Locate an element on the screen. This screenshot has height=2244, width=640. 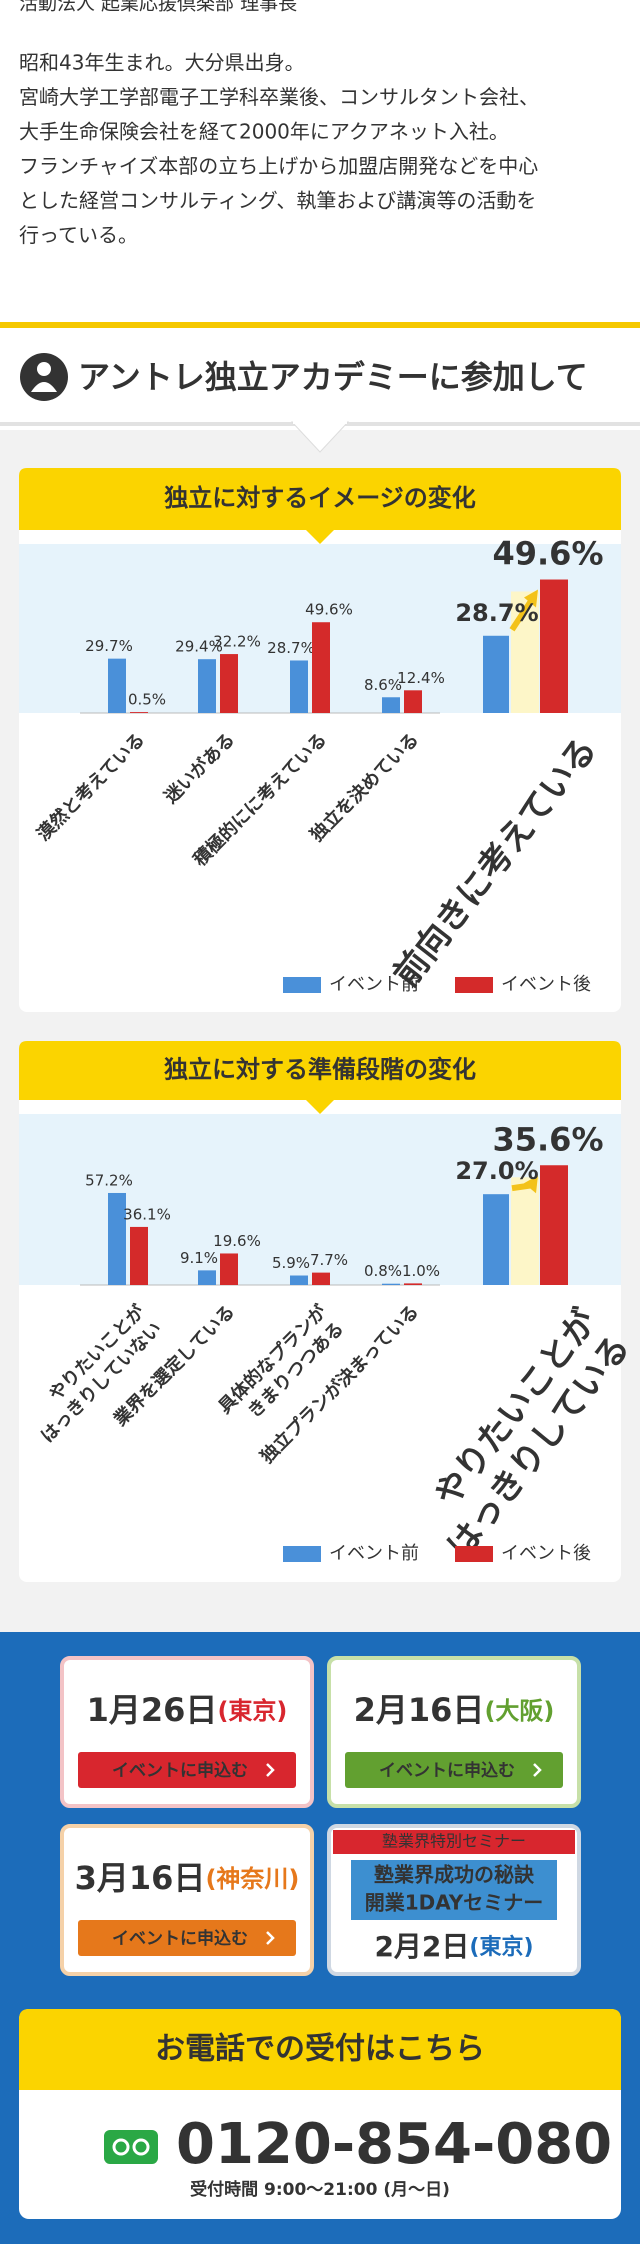
event-date: 2月16日(大阪) is located at coordinates (454, 1710).